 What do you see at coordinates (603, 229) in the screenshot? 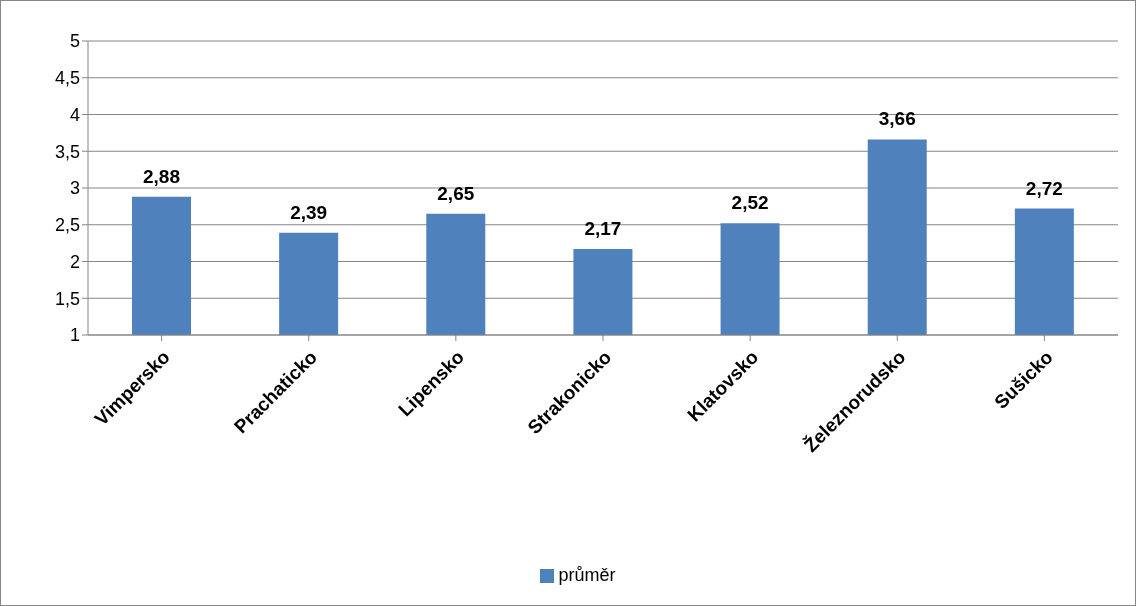
I see `data-label: 2,17` at bounding box center [603, 229].